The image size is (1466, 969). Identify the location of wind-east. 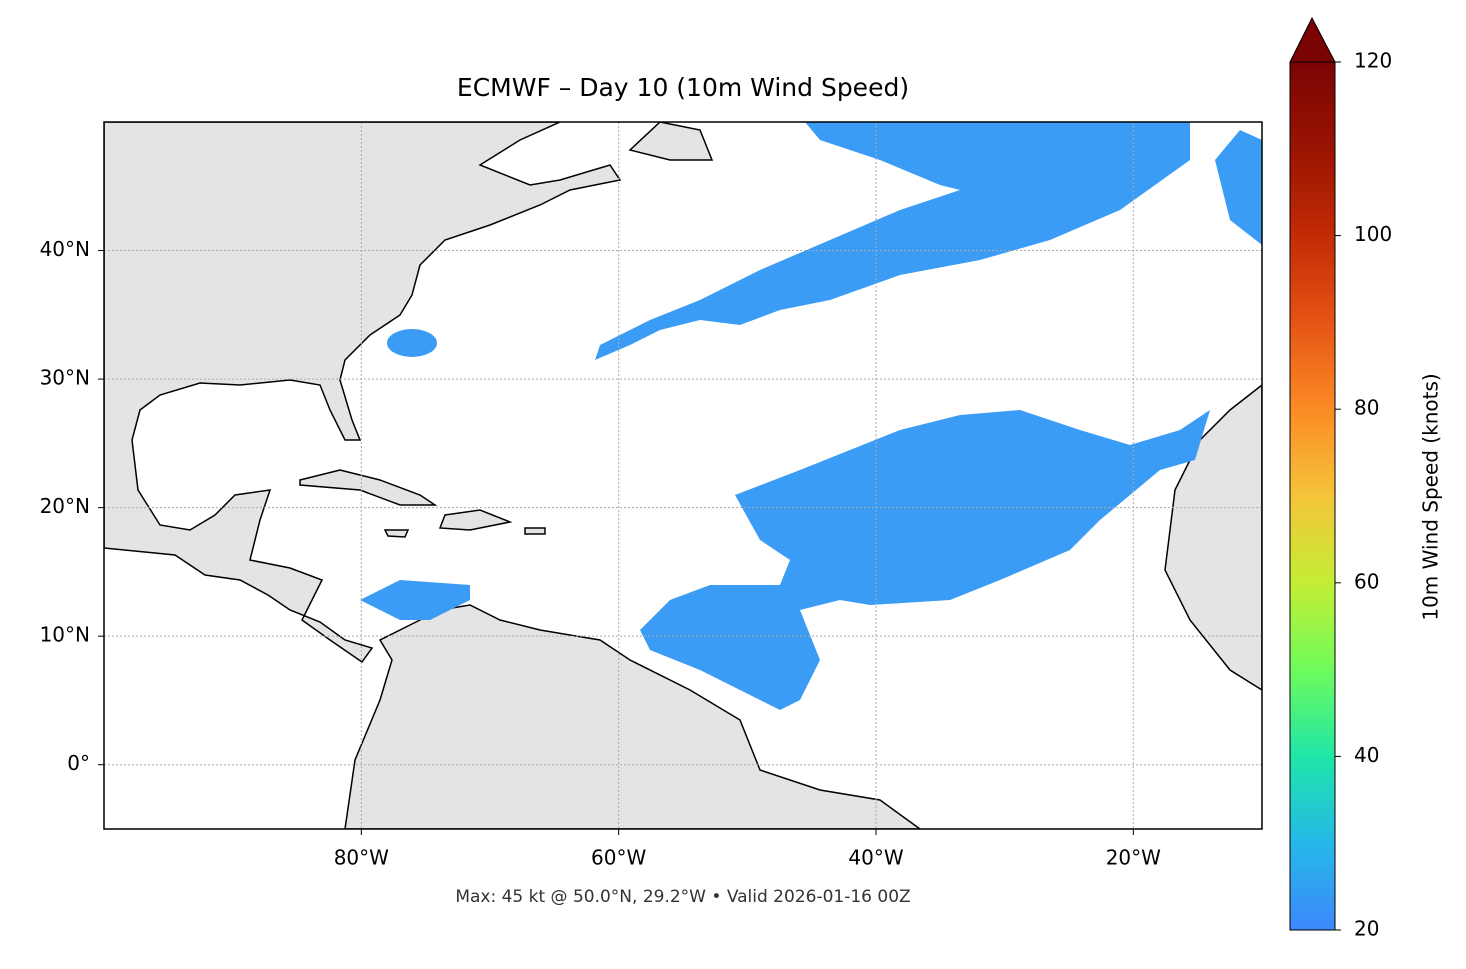
(1238, 187).